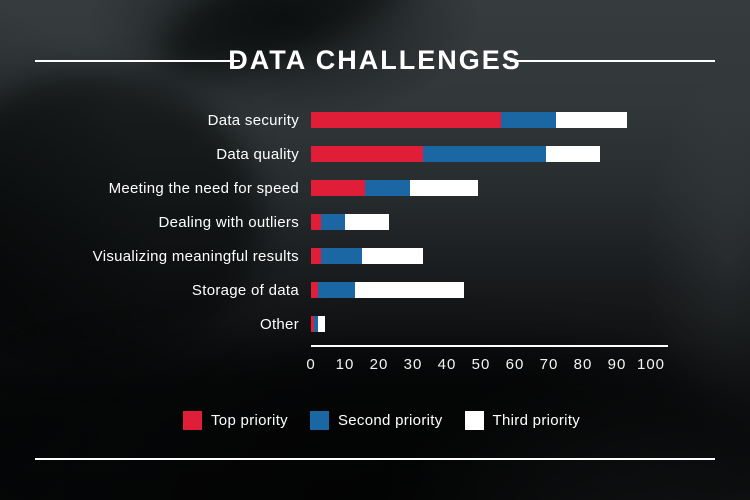 The width and height of the screenshot is (750, 500). What do you see at coordinates (536, 420) in the screenshot?
I see `legend-label: Third priority` at bounding box center [536, 420].